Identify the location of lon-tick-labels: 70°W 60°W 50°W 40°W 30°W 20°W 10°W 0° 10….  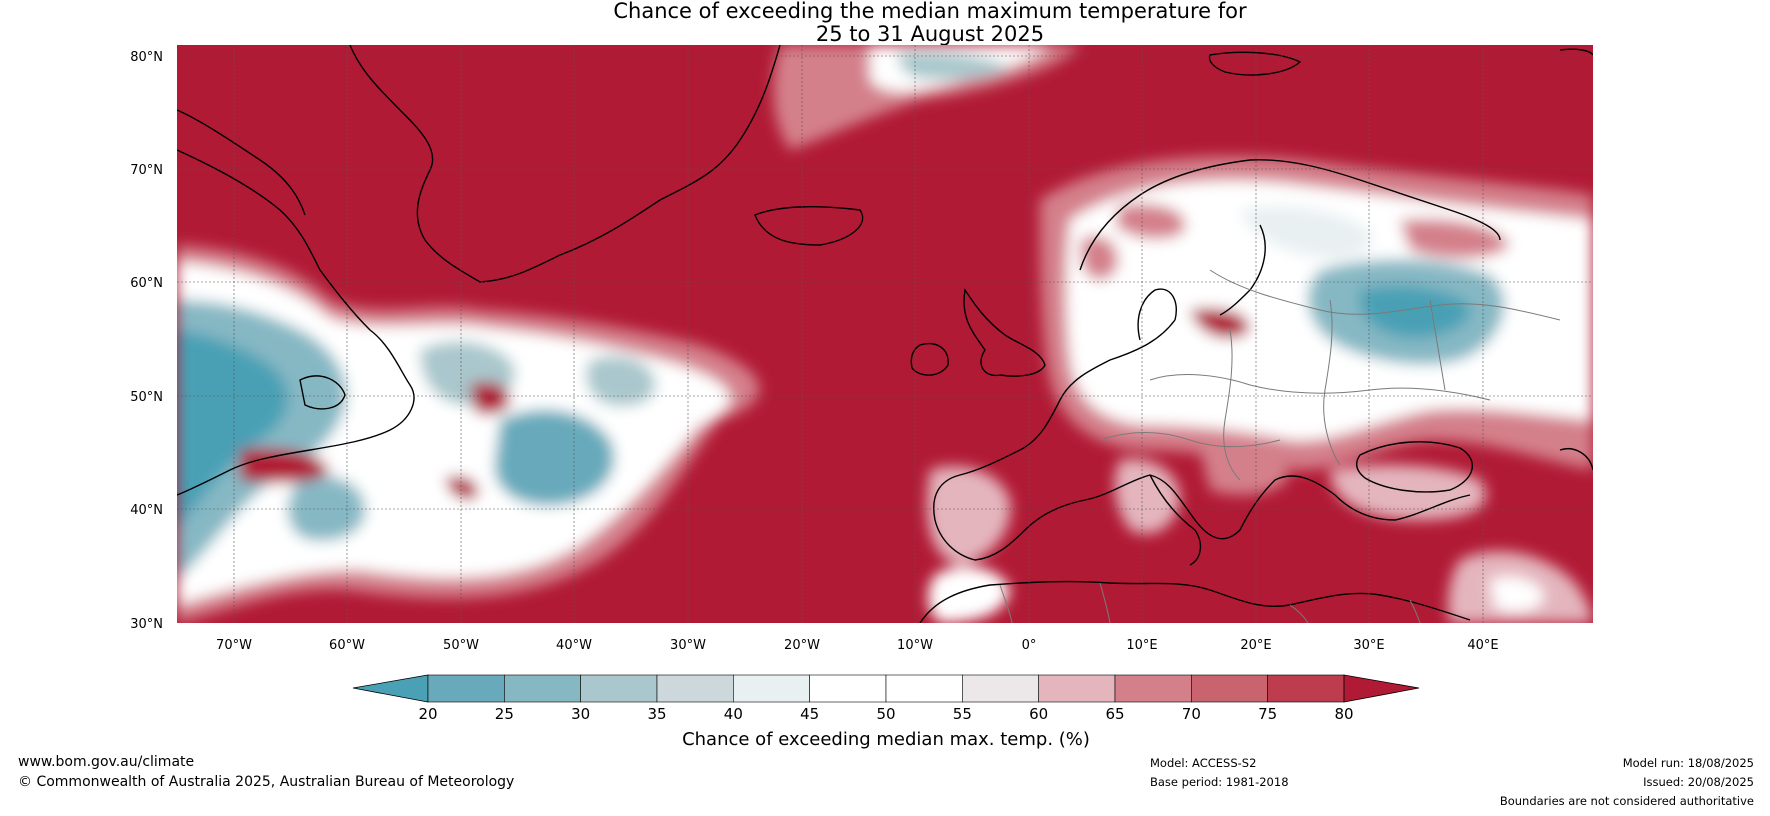
(857, 645).